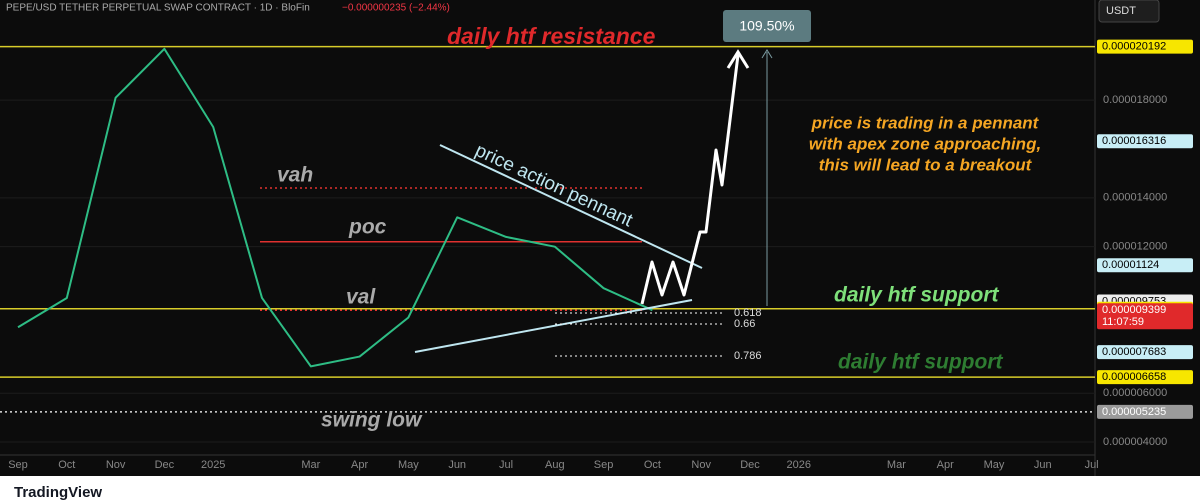 This screenshot has height=500, width=1200. Describe the element at coordinates (926, 164) in the screenshot. I see `annotation: this will lead to a breakout` at that location.